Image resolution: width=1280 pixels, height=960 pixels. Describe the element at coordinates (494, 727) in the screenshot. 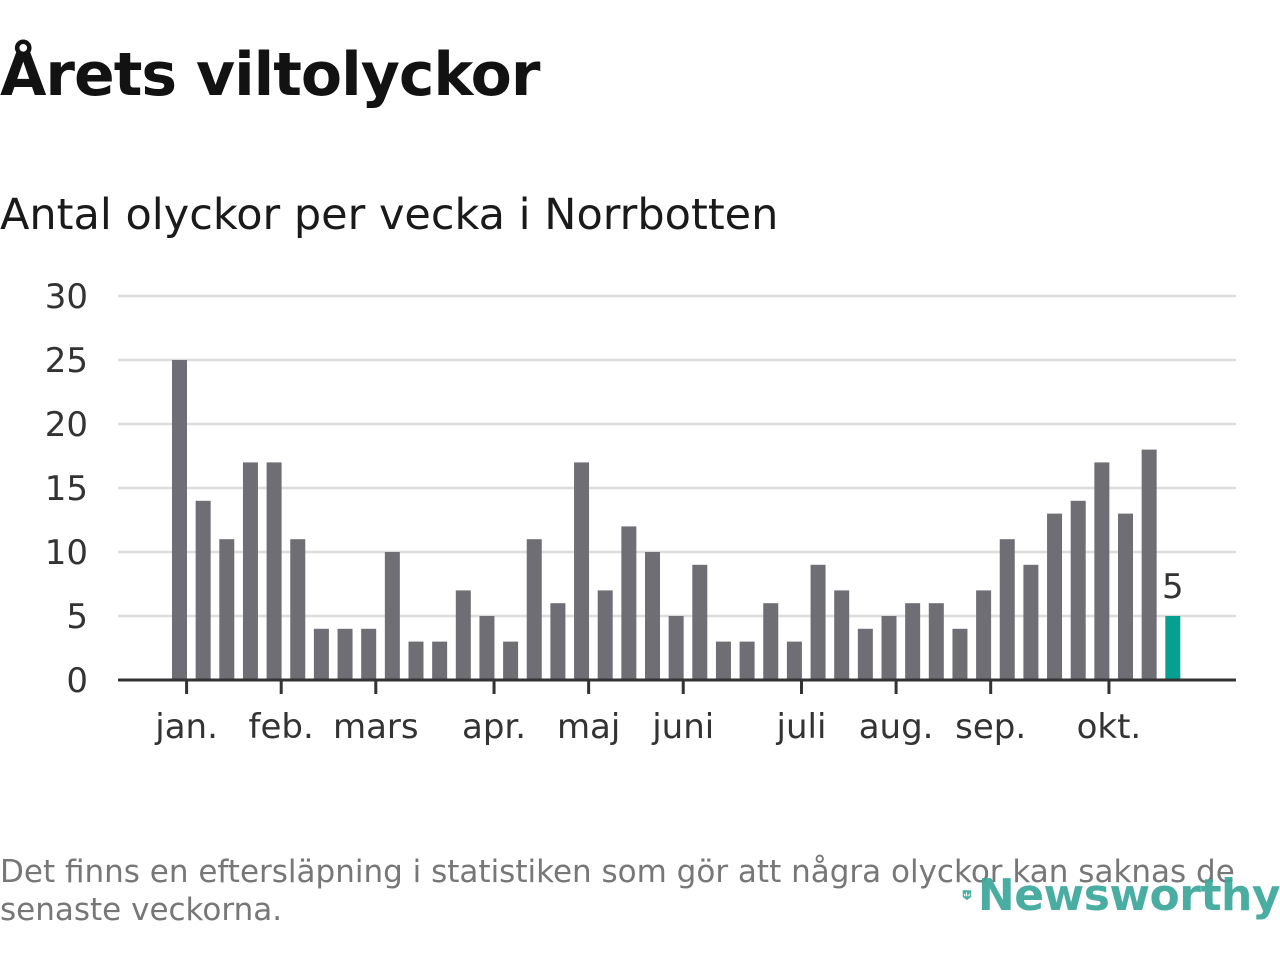

I see `x-tick-label: apr.` at that location.